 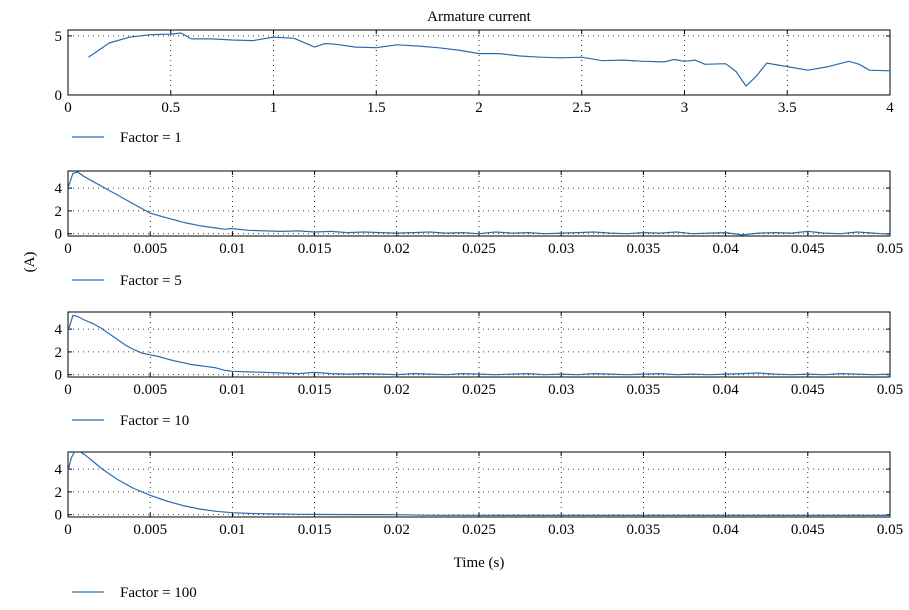 What do you see at coordinates (151, 281) in the screenshot?
I see `legend-entry: Factor = 5` at bounding box center [151, 281].